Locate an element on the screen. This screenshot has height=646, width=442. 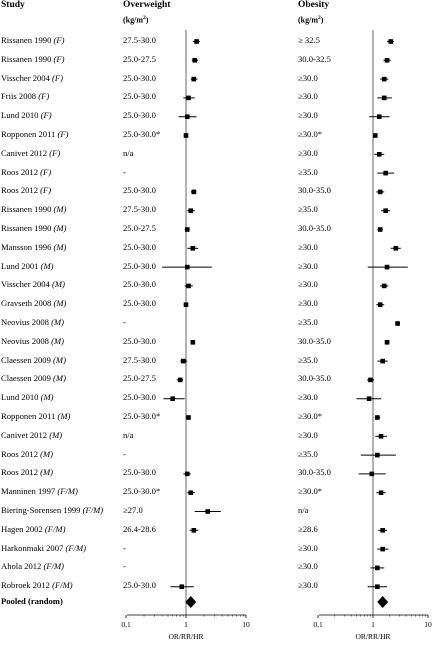
pooled-label: Pooled (random) is located at coordinates (32, 601).